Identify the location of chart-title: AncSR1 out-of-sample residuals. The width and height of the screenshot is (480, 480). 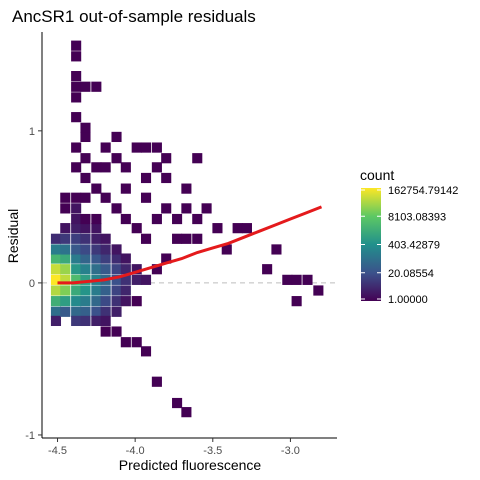
(134, 16).